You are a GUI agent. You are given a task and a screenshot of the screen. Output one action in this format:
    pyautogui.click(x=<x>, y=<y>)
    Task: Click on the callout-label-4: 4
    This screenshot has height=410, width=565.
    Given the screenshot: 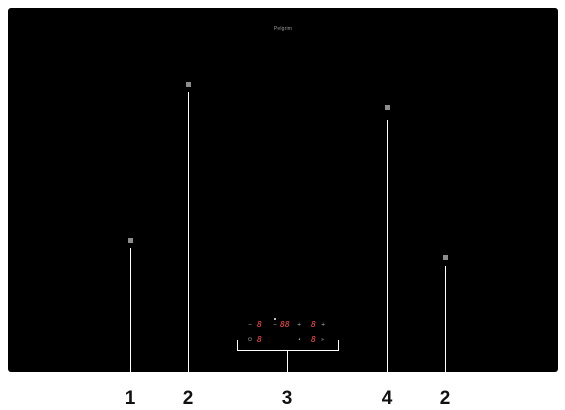 What is the action you would take?
    pyautogui.click(x=387, y=398)
    